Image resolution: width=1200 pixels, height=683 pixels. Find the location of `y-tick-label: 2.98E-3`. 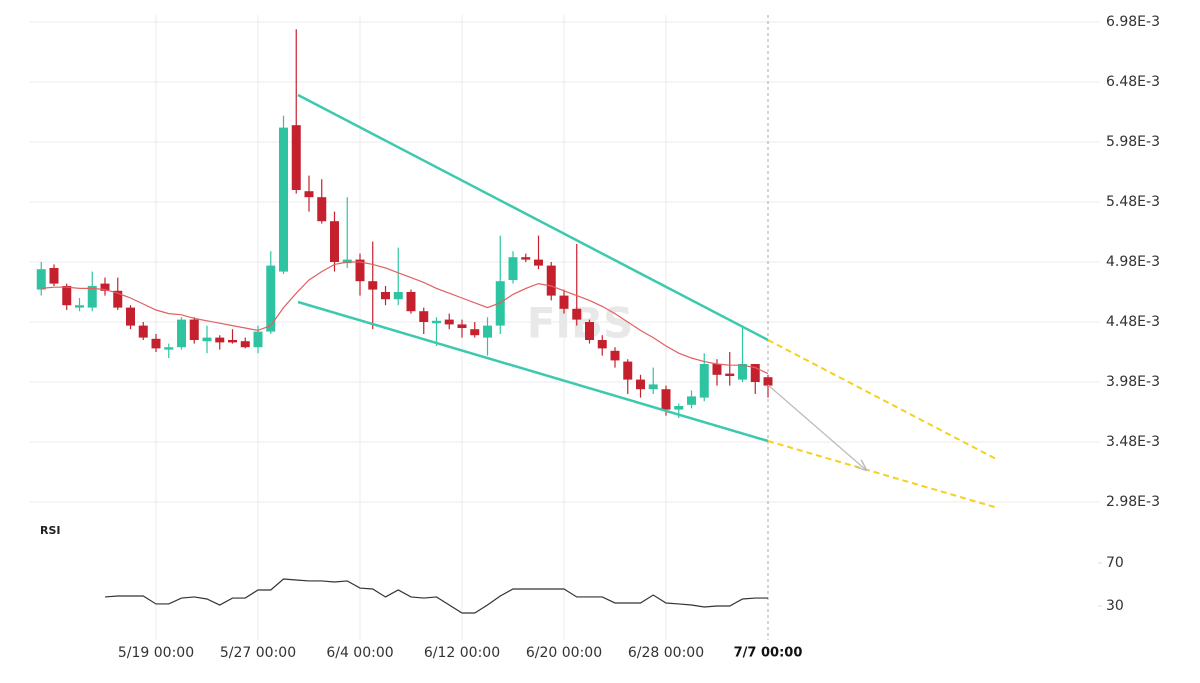

y-tick-label: 2.98E-3 is located at coordinates (1133, 502).